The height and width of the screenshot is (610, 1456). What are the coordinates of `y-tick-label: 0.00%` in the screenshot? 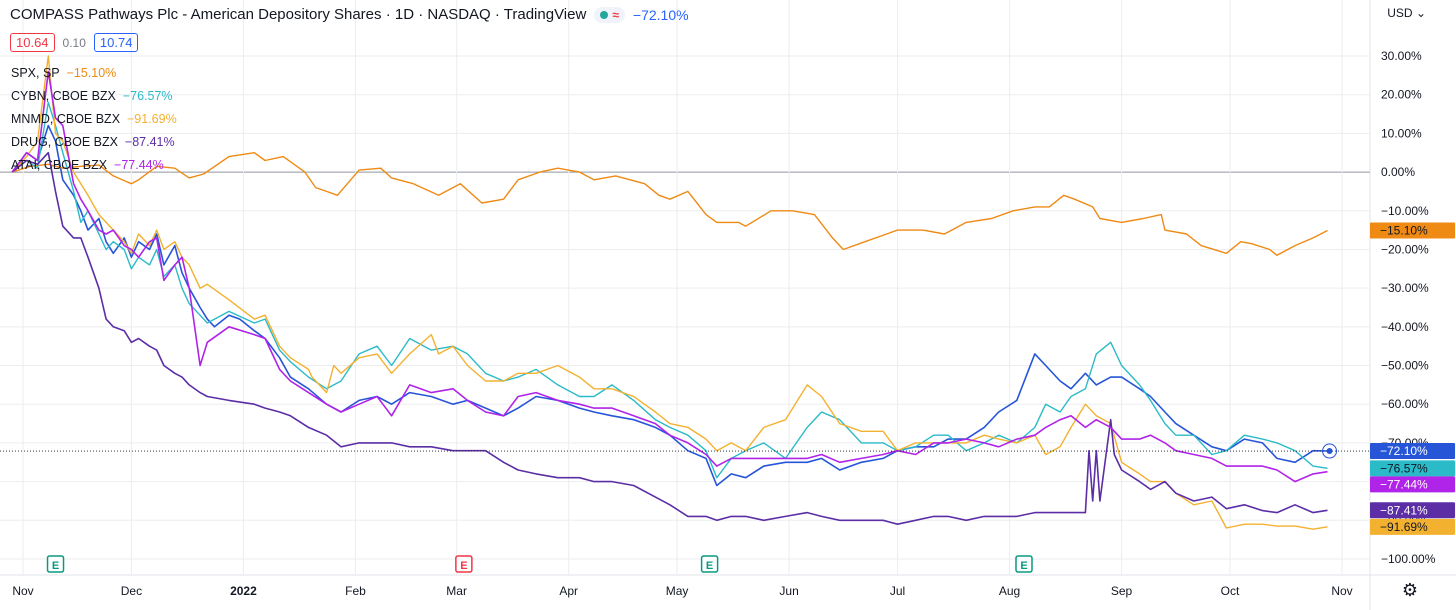 It's located at (1398, 172).